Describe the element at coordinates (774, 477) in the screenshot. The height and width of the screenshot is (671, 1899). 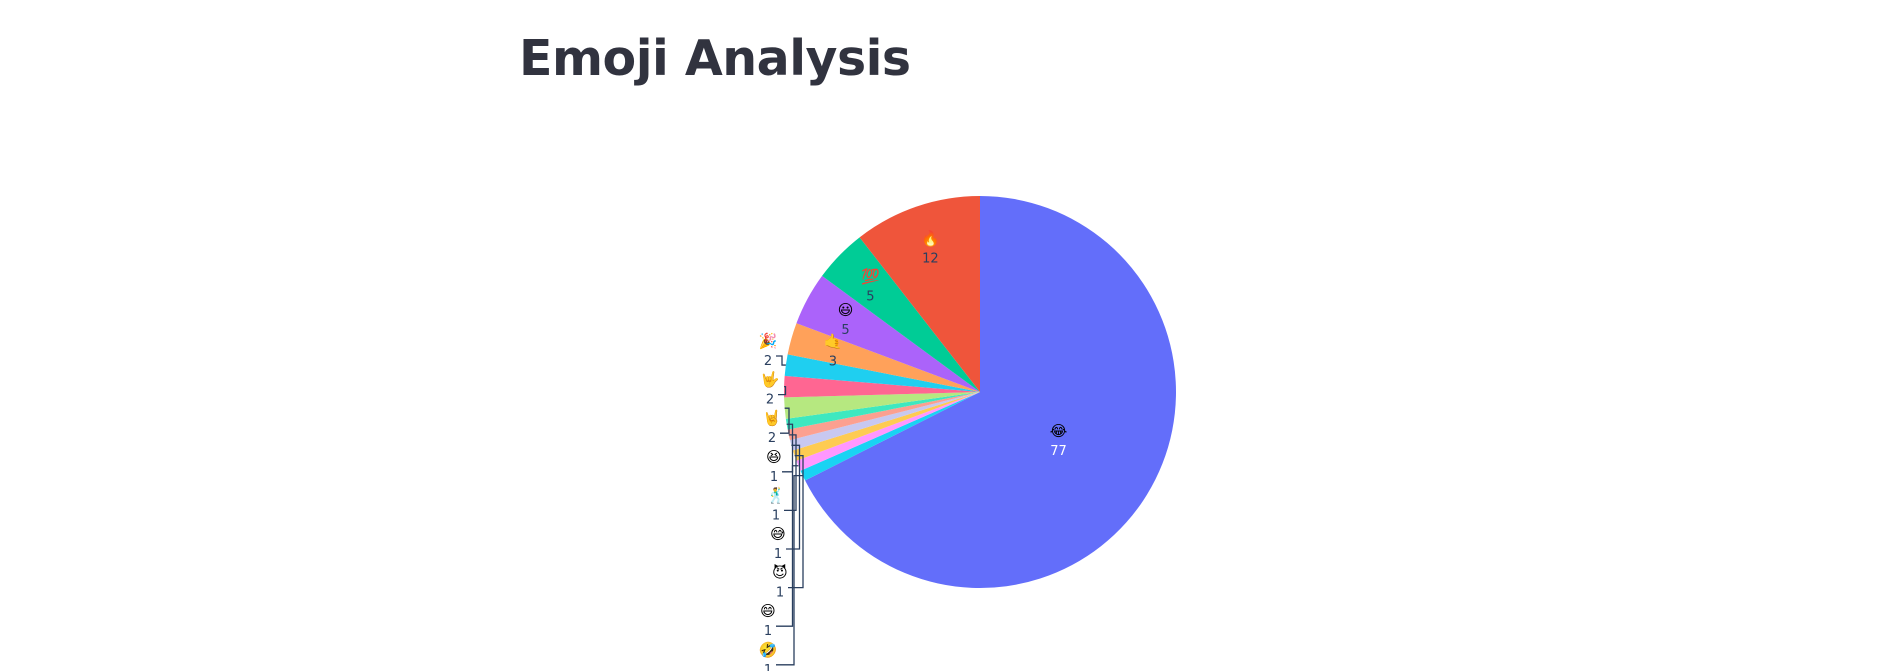
I see `slice-value-6: 1` at that location.